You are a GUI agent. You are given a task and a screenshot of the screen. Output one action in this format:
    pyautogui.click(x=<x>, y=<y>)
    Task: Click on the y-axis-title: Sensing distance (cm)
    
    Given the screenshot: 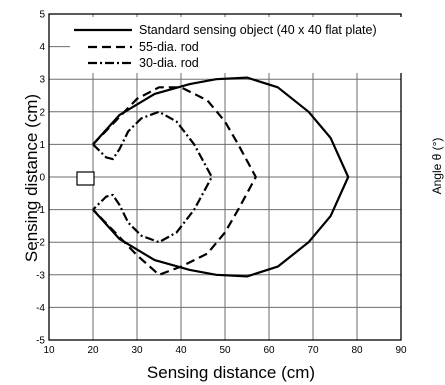 What is the action you would take?
    pyautogui.click(x=31, y=178)
    